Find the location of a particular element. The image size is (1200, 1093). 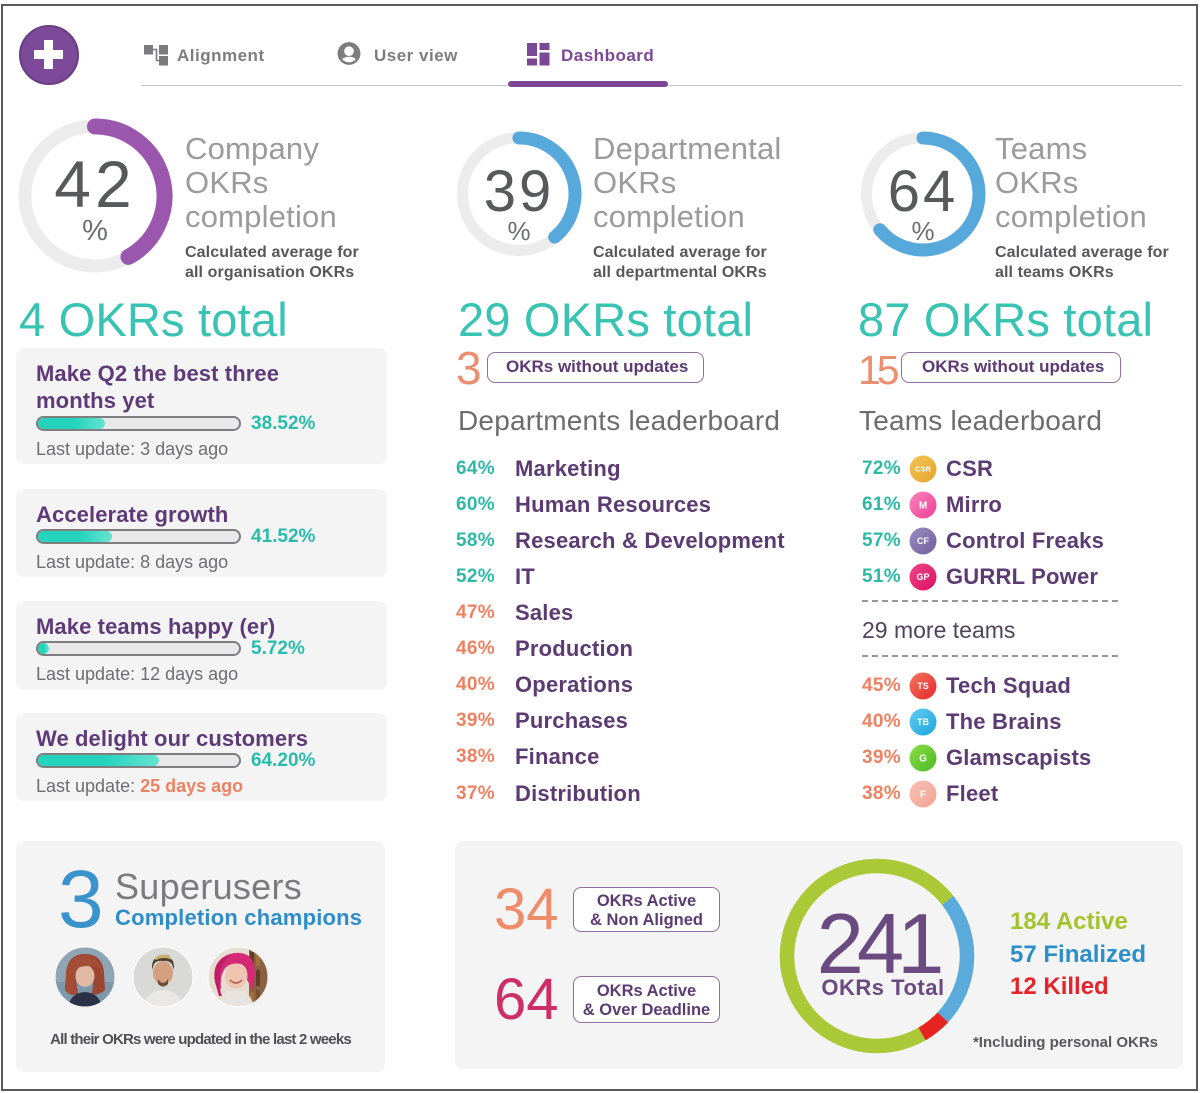

svg-text: CSR is located at coordinates (923, 469).